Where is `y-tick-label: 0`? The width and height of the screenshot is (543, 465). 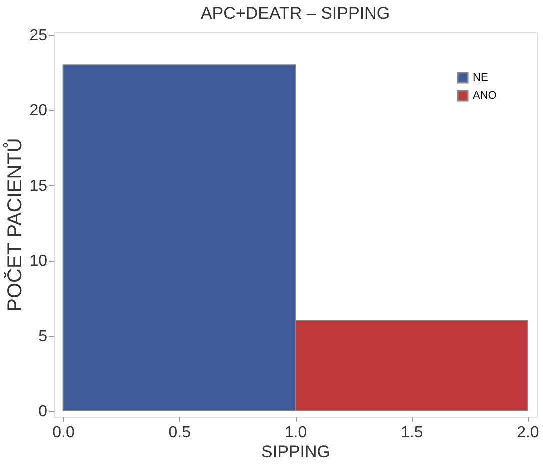
y-tick-label: 0 is located at coordinates (43, 411).